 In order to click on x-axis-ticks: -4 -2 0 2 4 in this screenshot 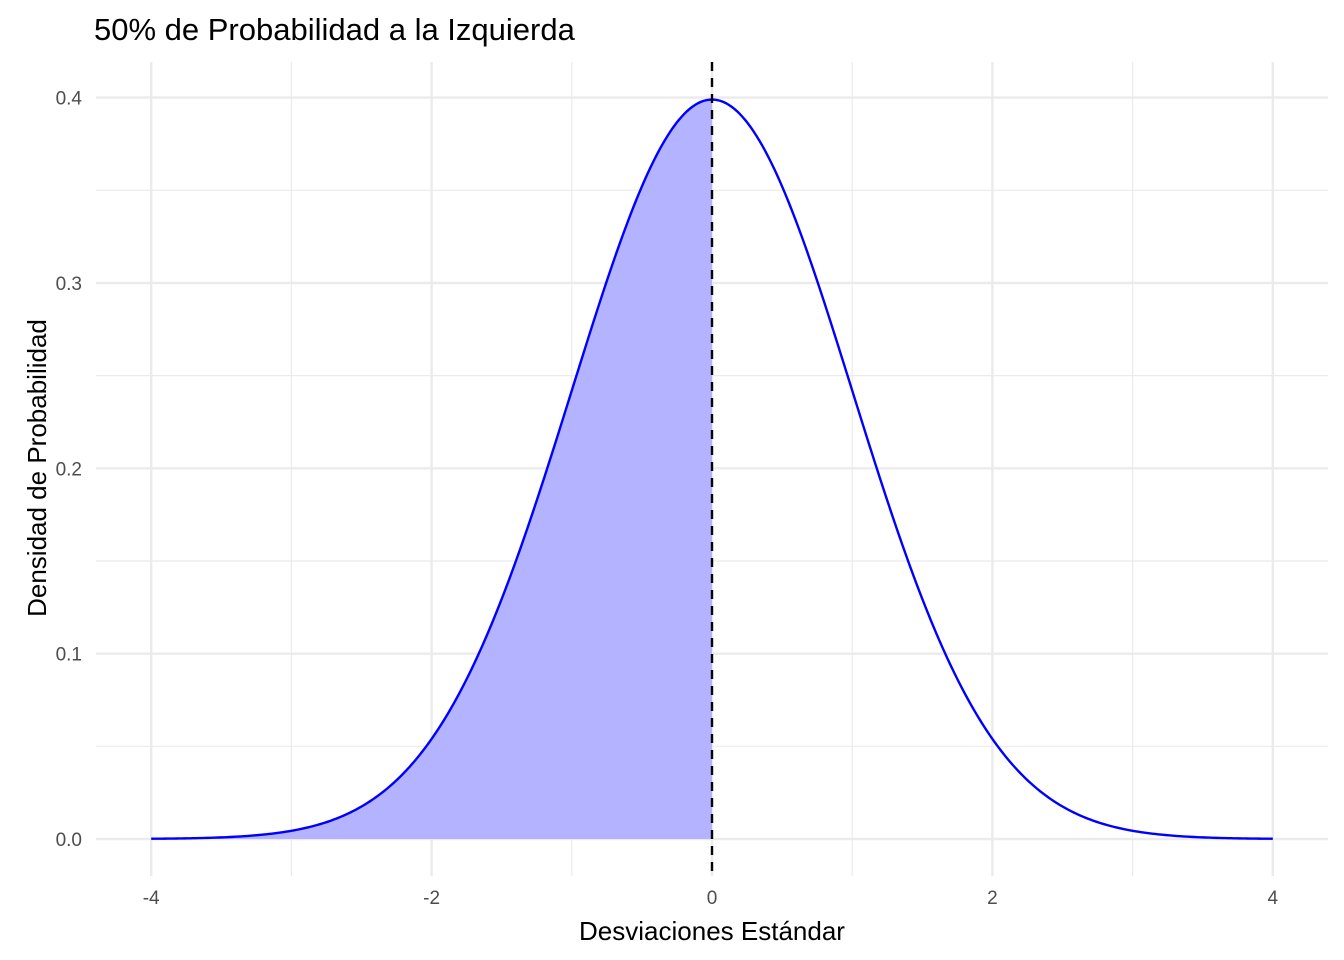, I will do `click(711, 898)`.